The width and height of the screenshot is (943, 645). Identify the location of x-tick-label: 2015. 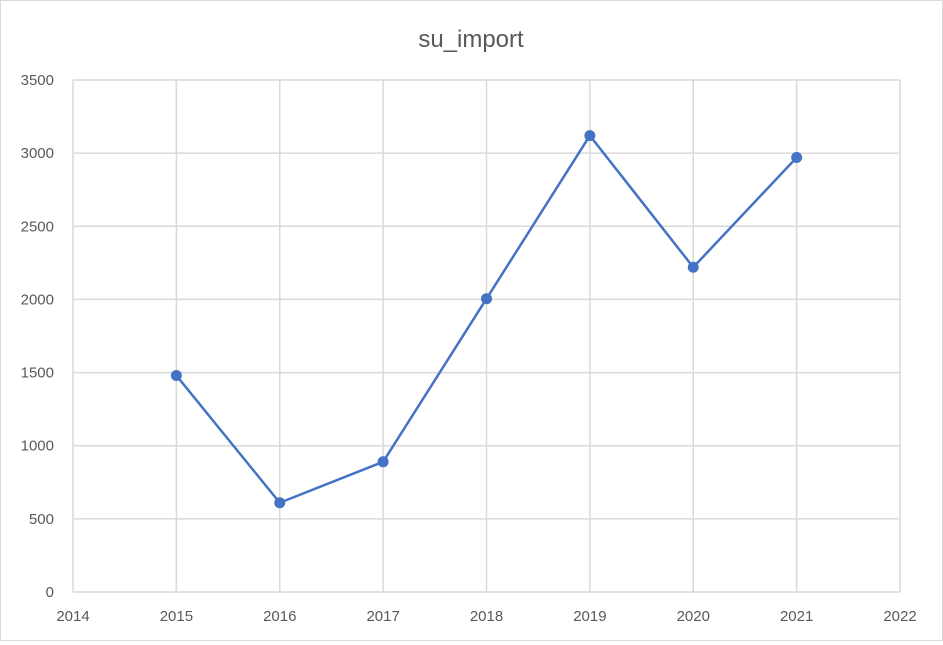
(176, 616).